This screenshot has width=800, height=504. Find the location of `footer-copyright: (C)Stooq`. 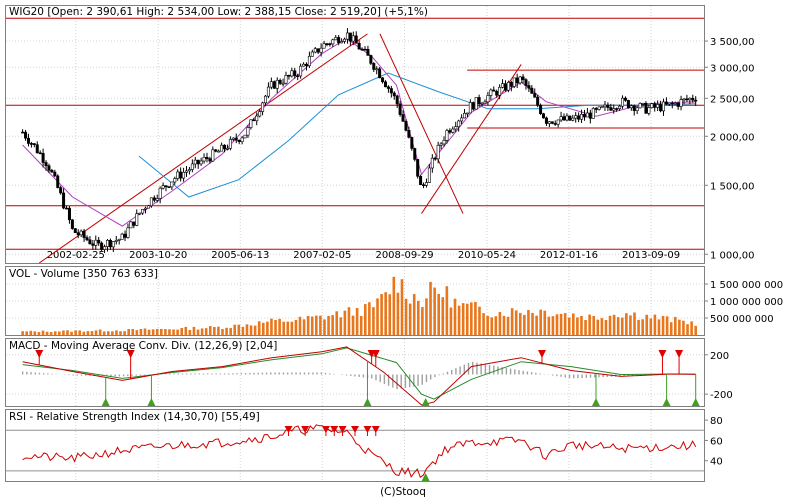

footer-copyright: (C)Stooq is located at coordinates (403, 492).